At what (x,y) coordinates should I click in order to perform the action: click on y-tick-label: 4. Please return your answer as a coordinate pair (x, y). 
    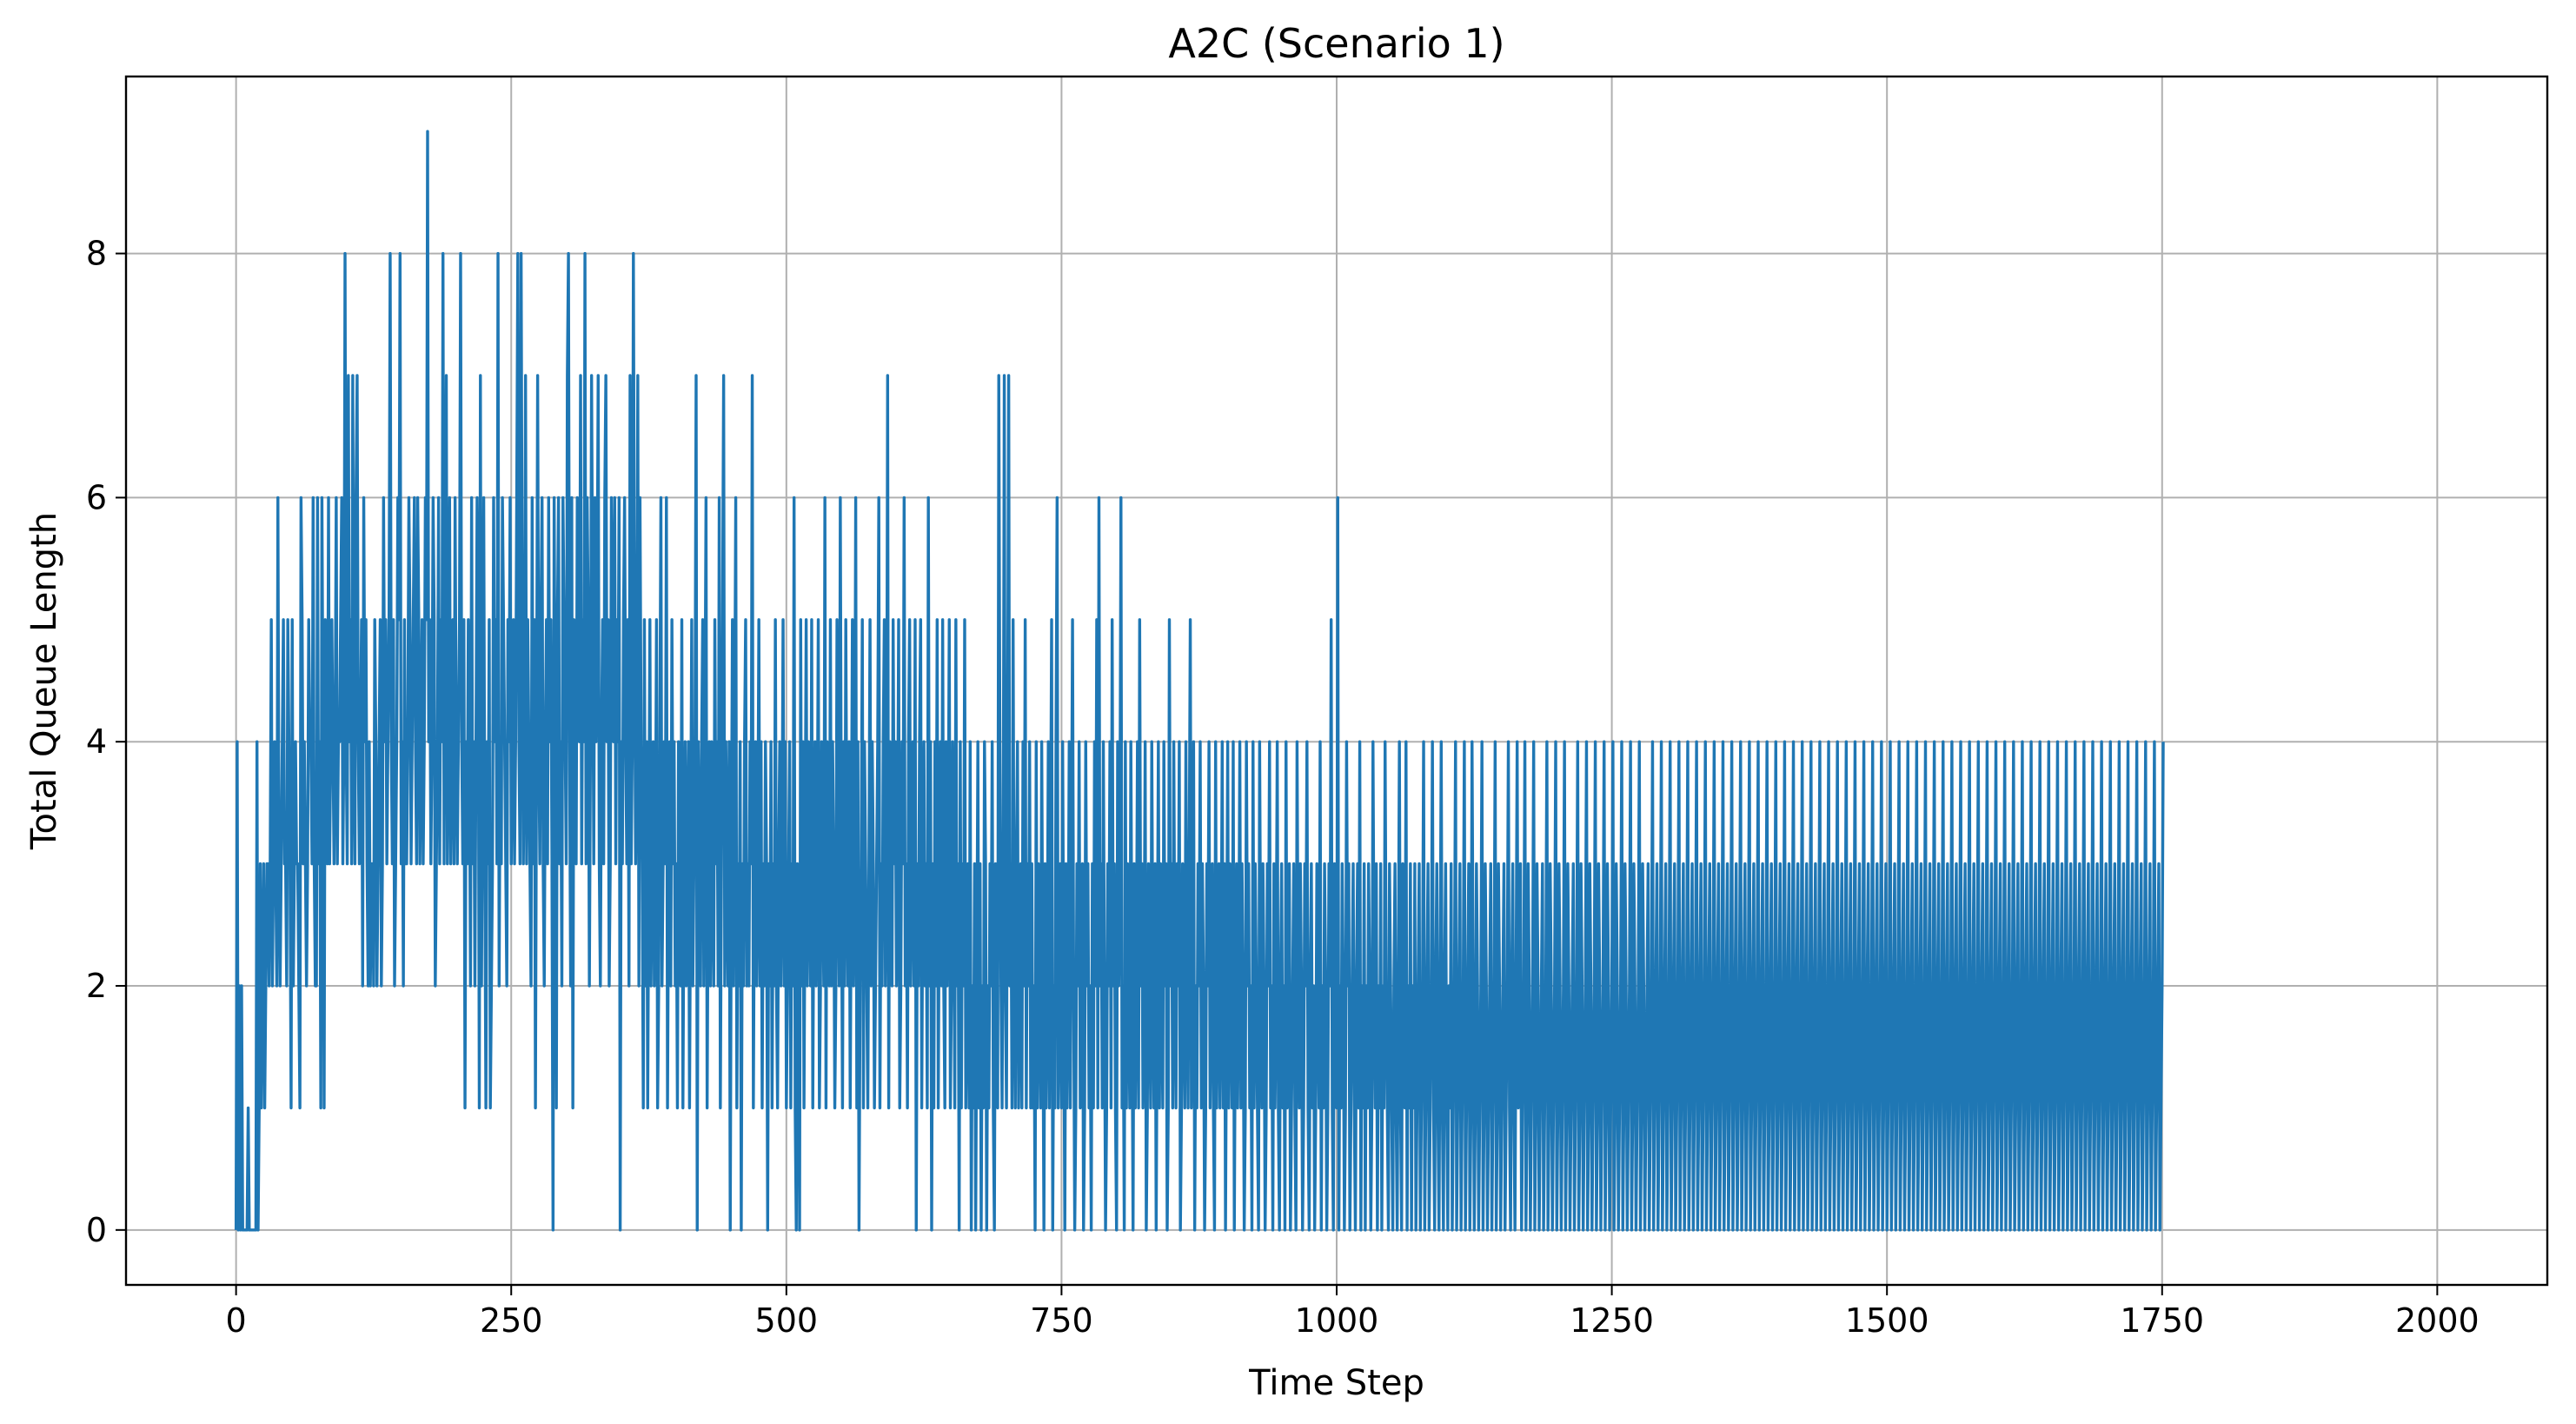
    Looking at the image, I should click on (96, 741).